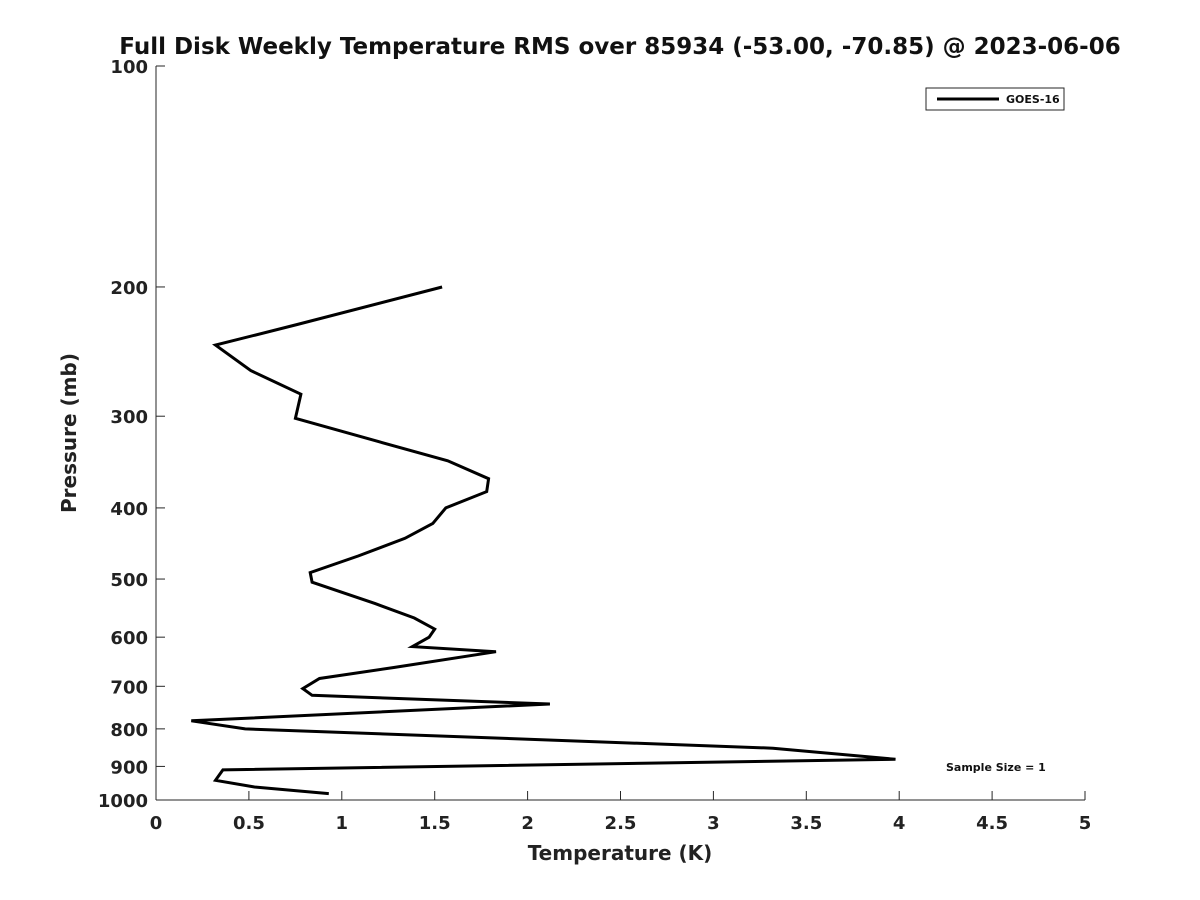  What do you see at coordinates (249, 823) in the screenshot?
I see `x-tick-label: 0.5` at bounding box center [249, 823].